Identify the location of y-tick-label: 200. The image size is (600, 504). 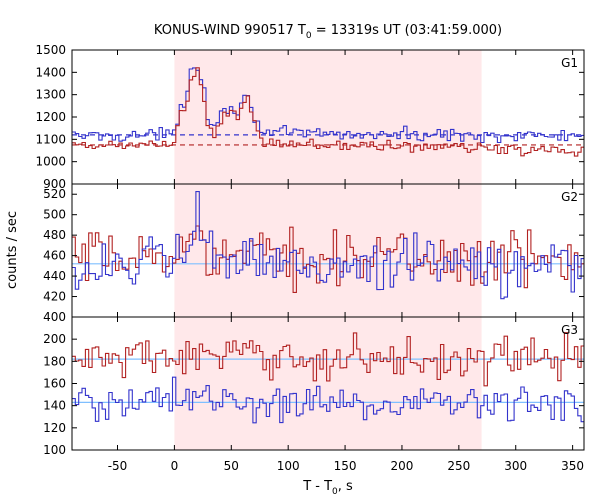
(54, 339).